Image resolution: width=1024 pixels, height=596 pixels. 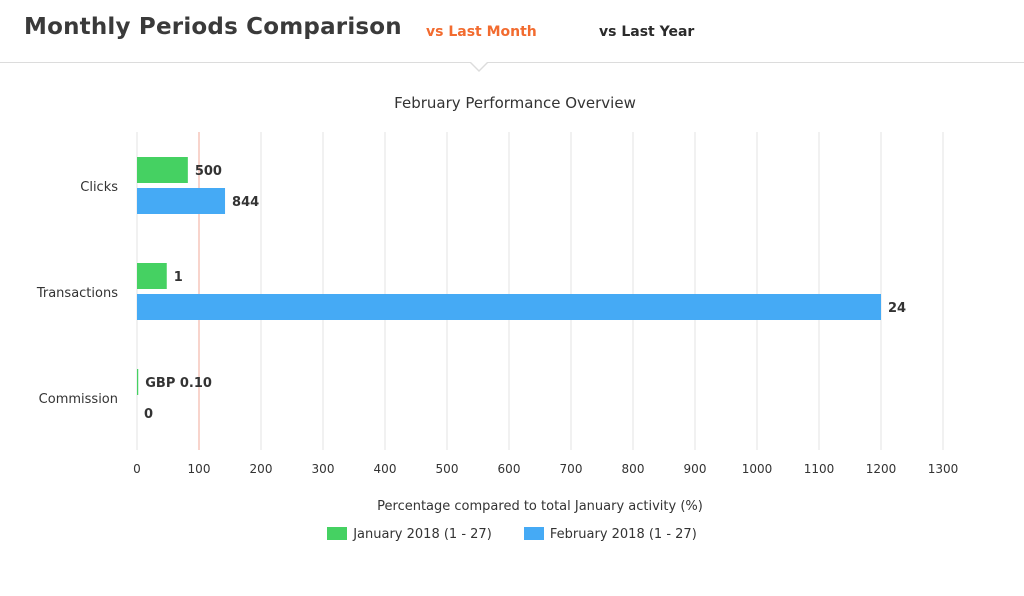 What do you see at coordinates (261, 469) in the screenshot?
I see `x-tick-label: 200` at bounding box center [261, 469].